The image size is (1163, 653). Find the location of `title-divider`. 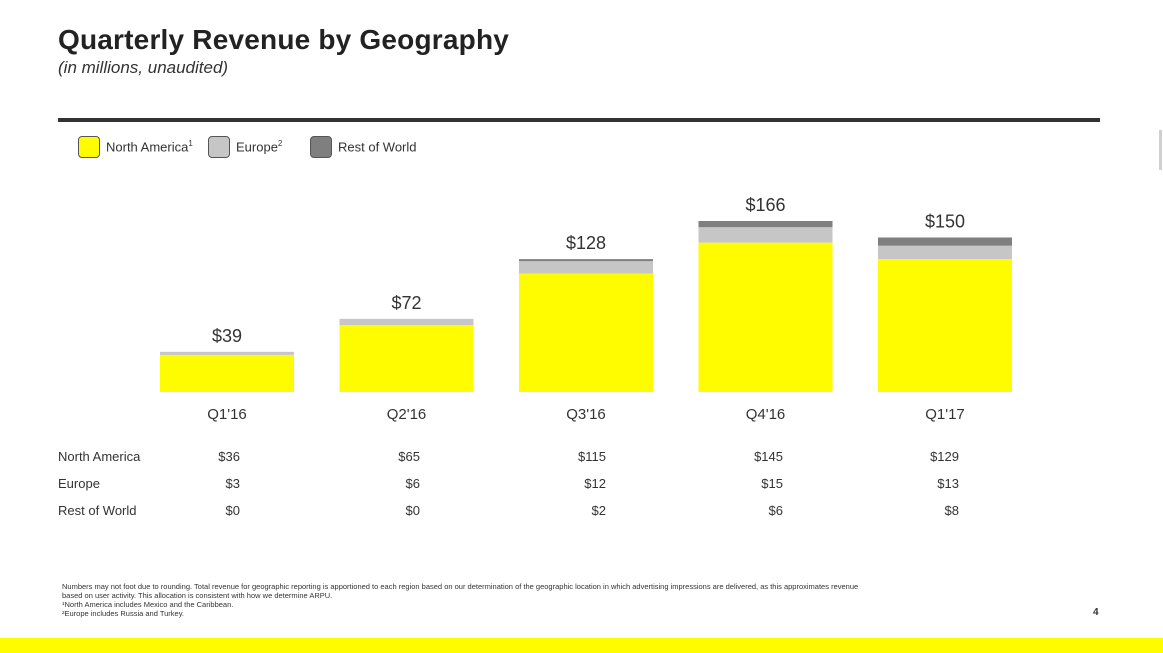

title-divider is located at coordinates (579, 120).